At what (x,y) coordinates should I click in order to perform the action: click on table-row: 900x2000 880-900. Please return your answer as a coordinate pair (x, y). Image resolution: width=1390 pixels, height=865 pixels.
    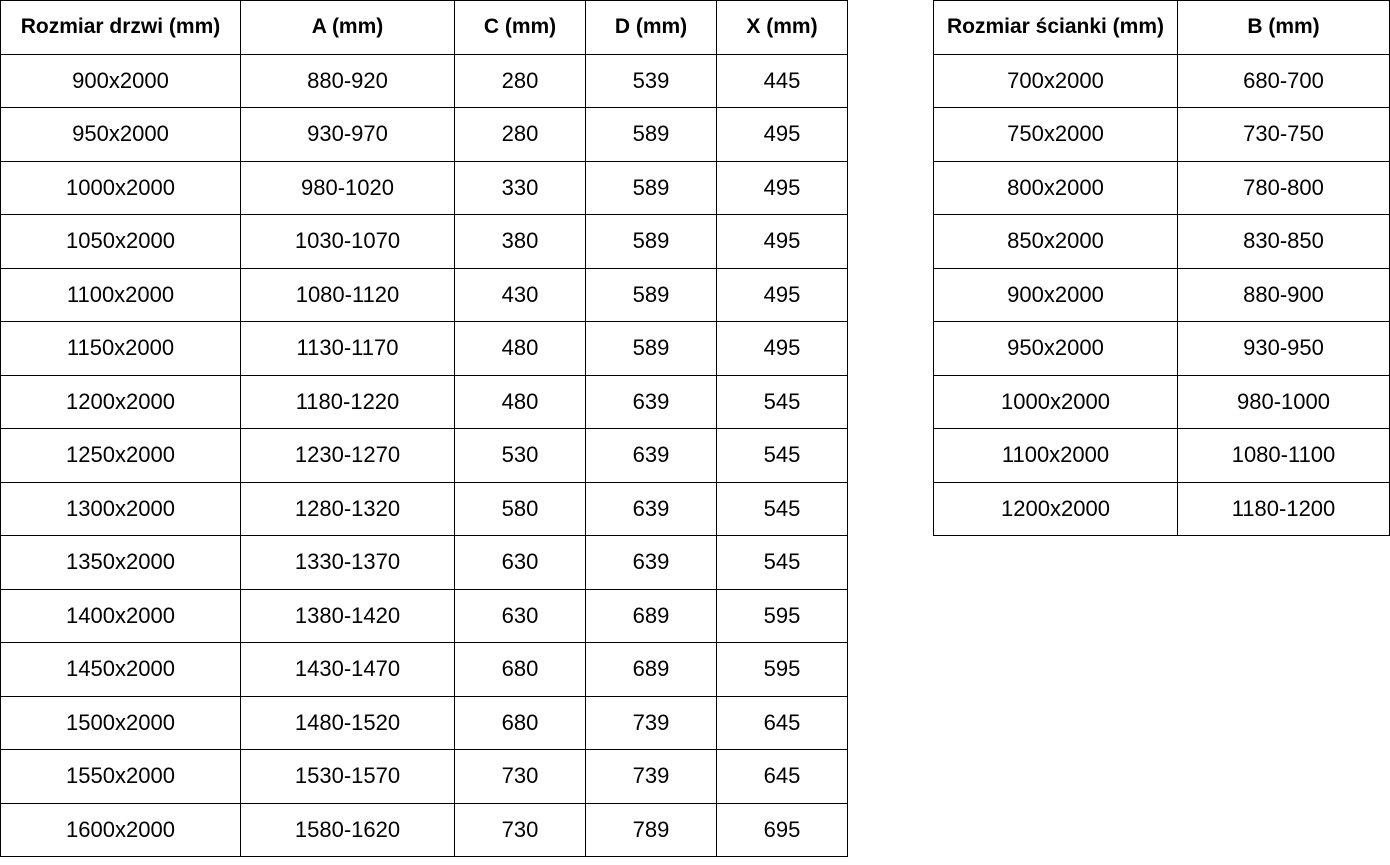
    Looking at the image, I should click on (1161, 294).